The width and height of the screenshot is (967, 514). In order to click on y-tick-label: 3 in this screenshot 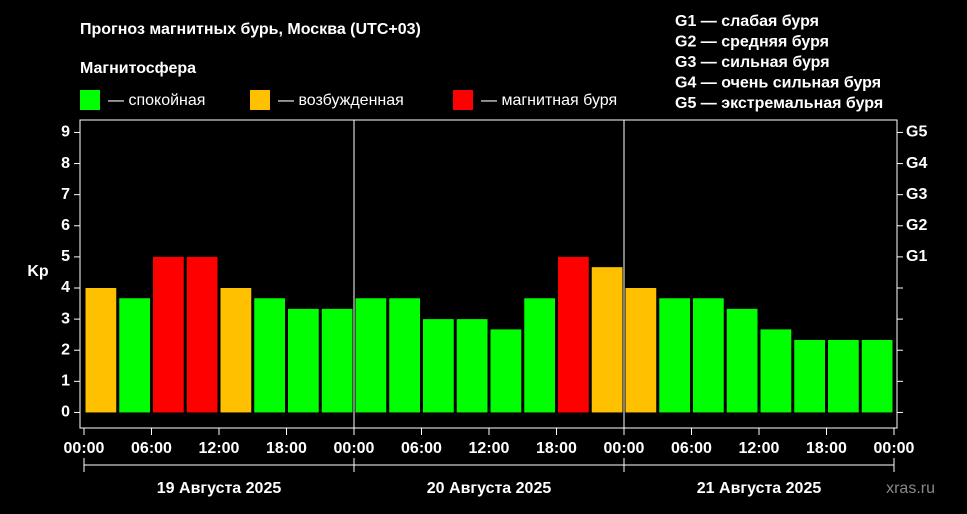, I will do `click(65, 318)`.